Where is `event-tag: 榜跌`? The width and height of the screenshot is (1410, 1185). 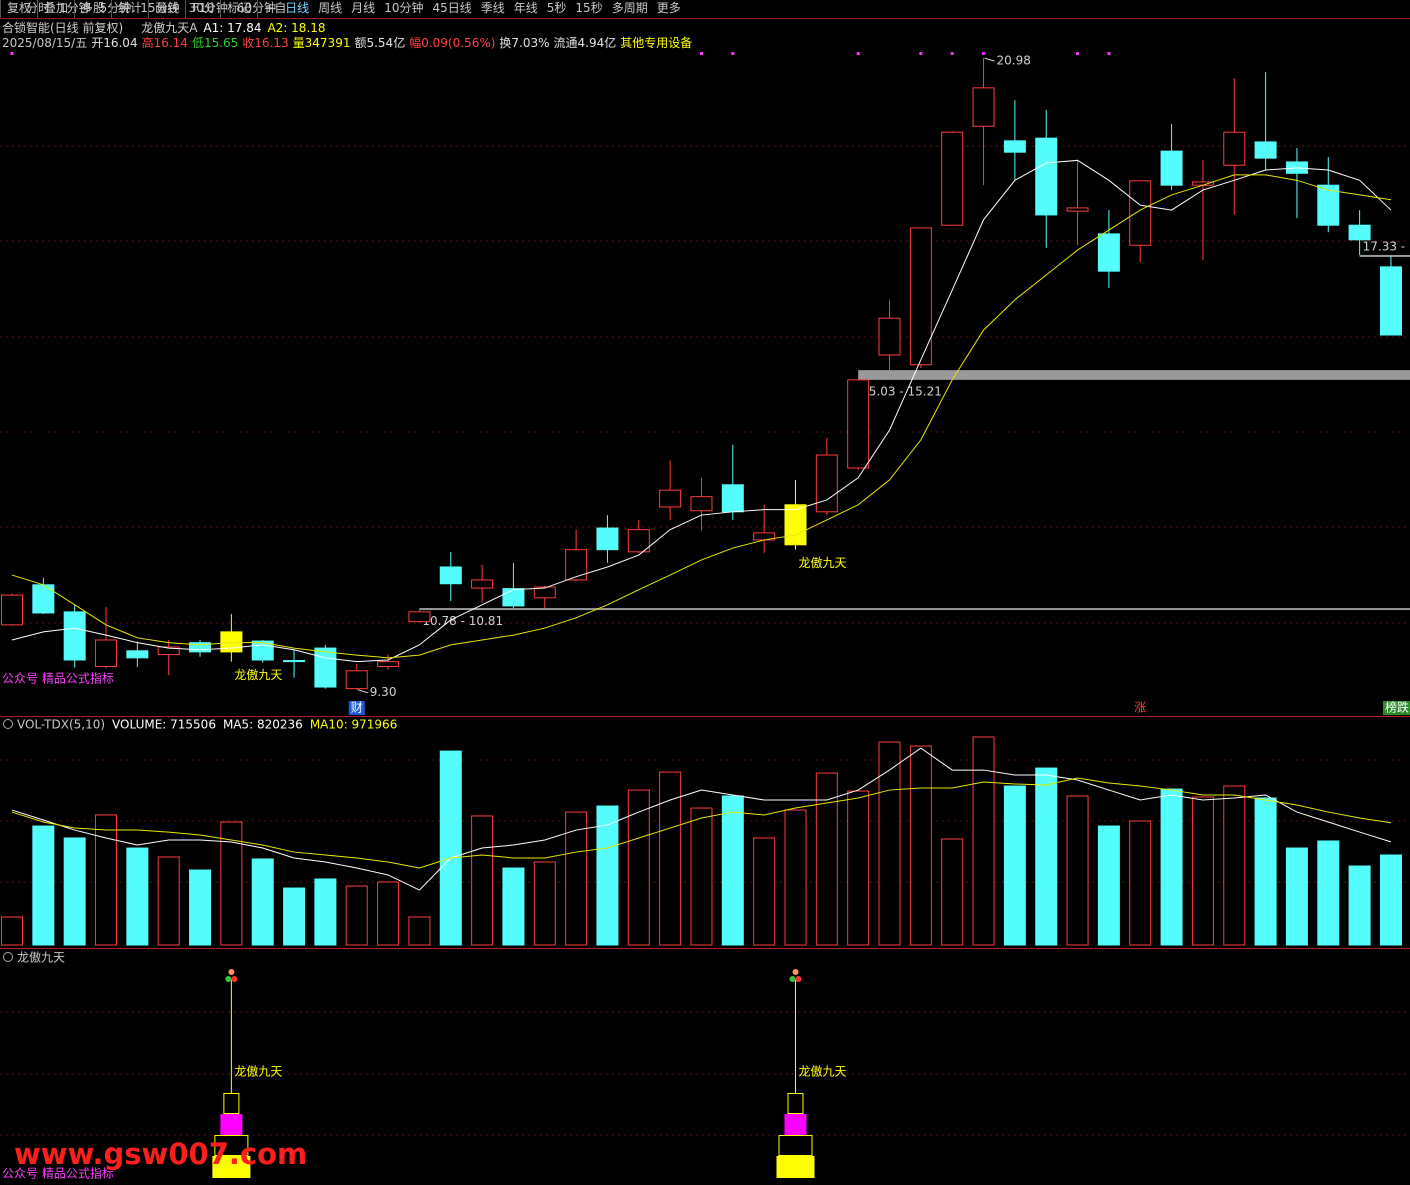
event-tag: 榜跌 is located at coordinates (1397, 707).